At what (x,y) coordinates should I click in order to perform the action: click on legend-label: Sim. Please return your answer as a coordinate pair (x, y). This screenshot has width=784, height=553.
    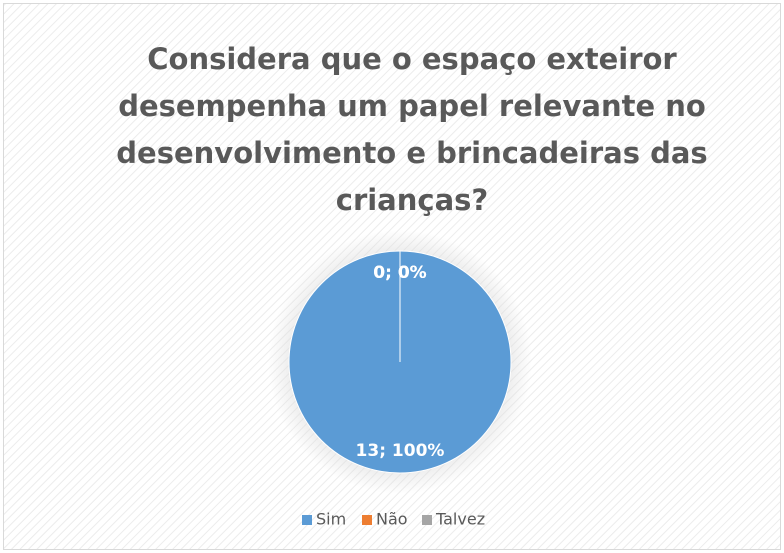
    Looking at the image, I should click on (331, 519).